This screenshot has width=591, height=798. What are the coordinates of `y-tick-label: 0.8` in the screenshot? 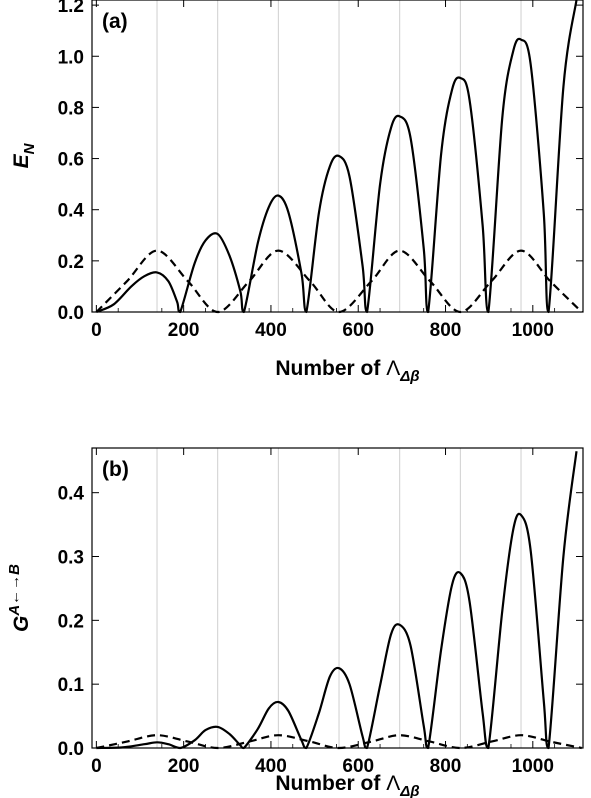 It's located at (71, 108).